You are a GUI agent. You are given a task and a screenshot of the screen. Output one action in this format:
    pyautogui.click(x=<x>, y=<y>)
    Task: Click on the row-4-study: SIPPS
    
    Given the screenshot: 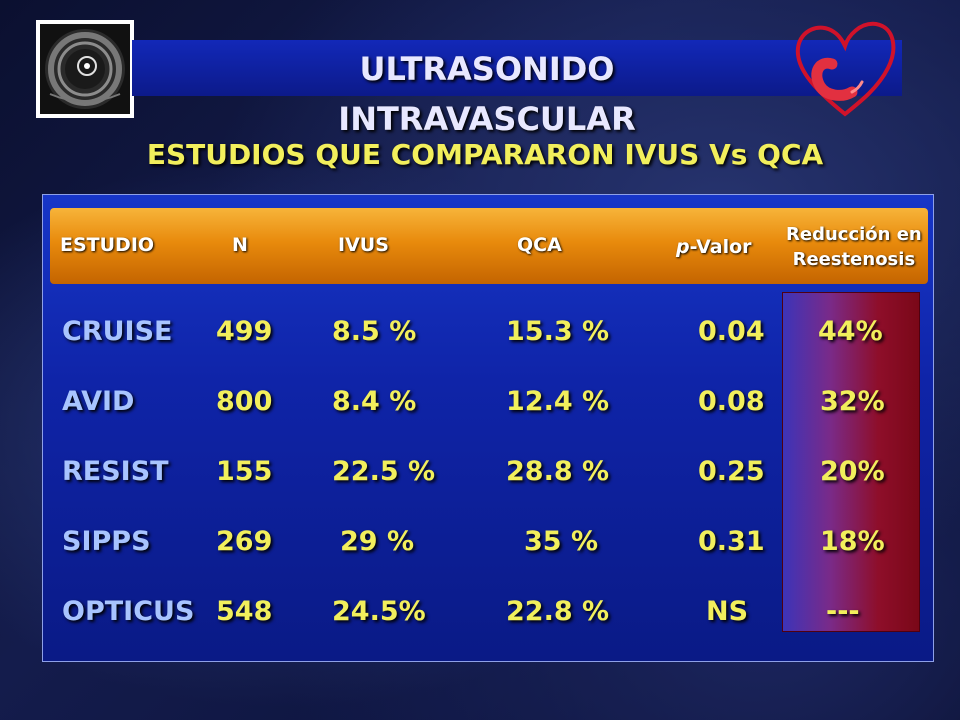 What is the action you would take?
    pyautogui.click(x=106, y=541)
    